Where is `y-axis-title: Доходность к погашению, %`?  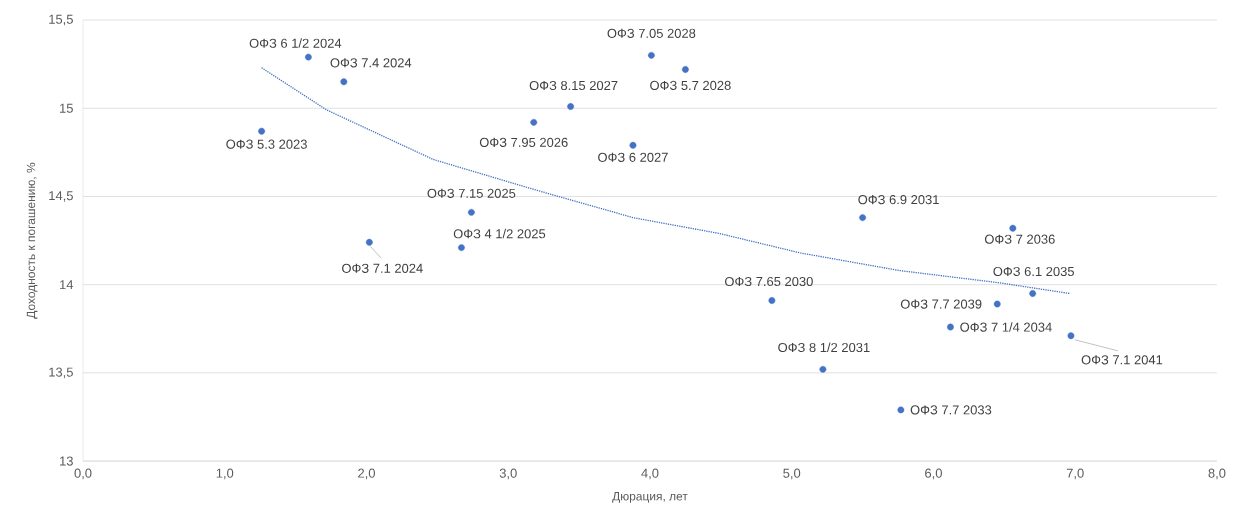 y-axis-title: Доходность к погашению, % is located at coordinates (32, 240).